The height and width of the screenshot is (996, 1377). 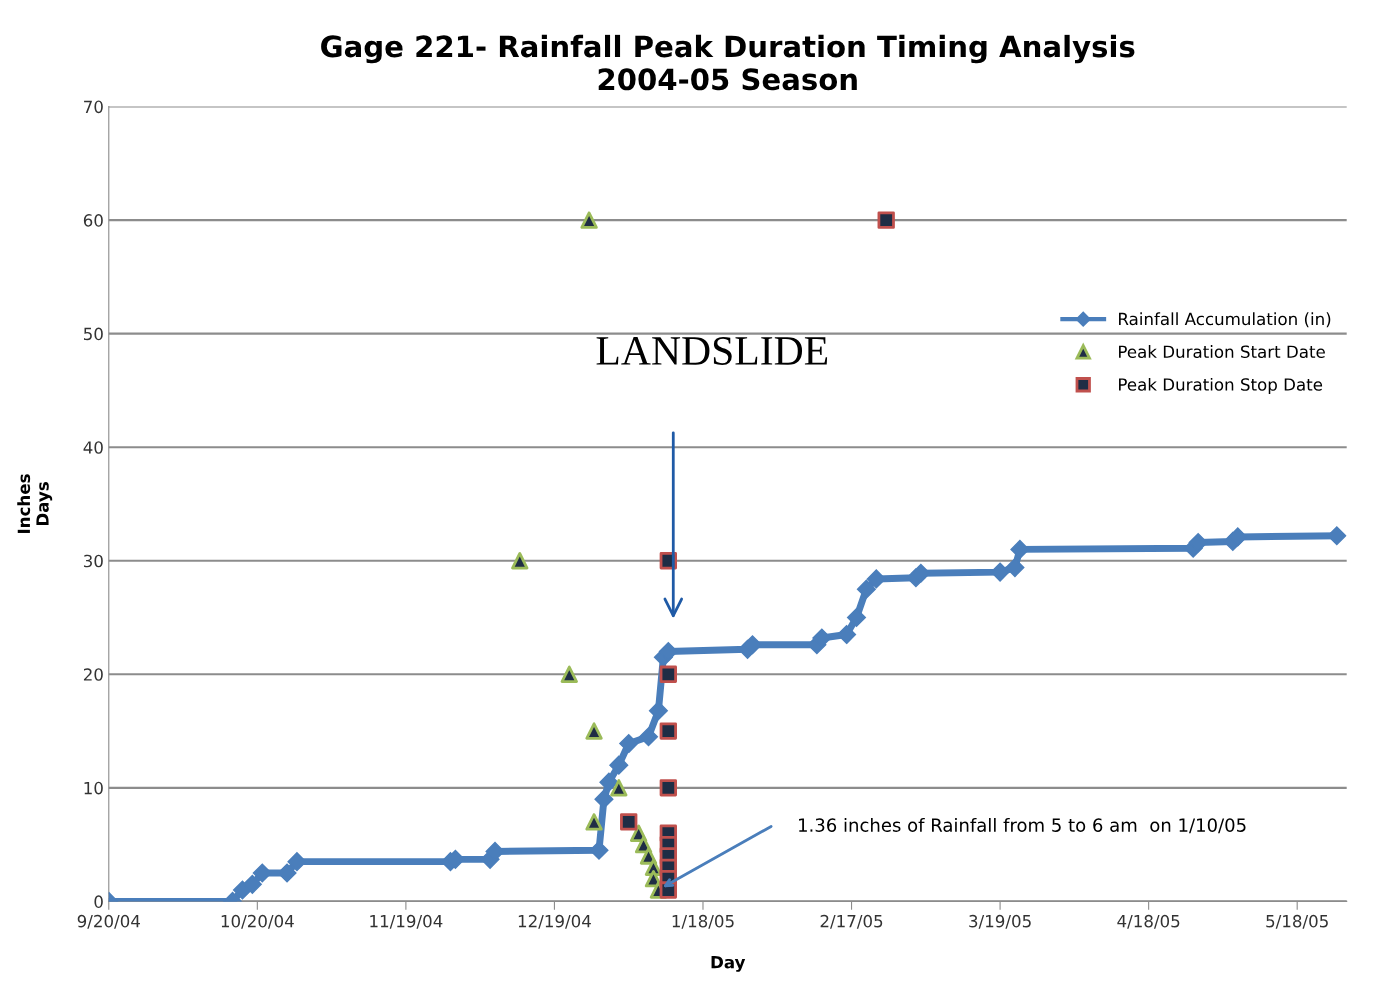 I want to click on legend-label: Rainfall Accumulation (in), so click(x=1225, y=320).